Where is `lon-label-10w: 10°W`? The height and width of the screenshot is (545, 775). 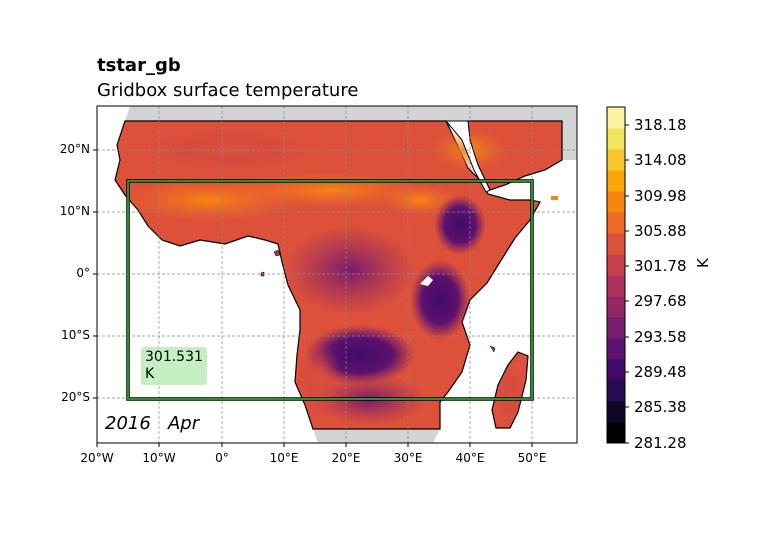 lon-label-10w: 10°W is located at coordinates (159, 458).